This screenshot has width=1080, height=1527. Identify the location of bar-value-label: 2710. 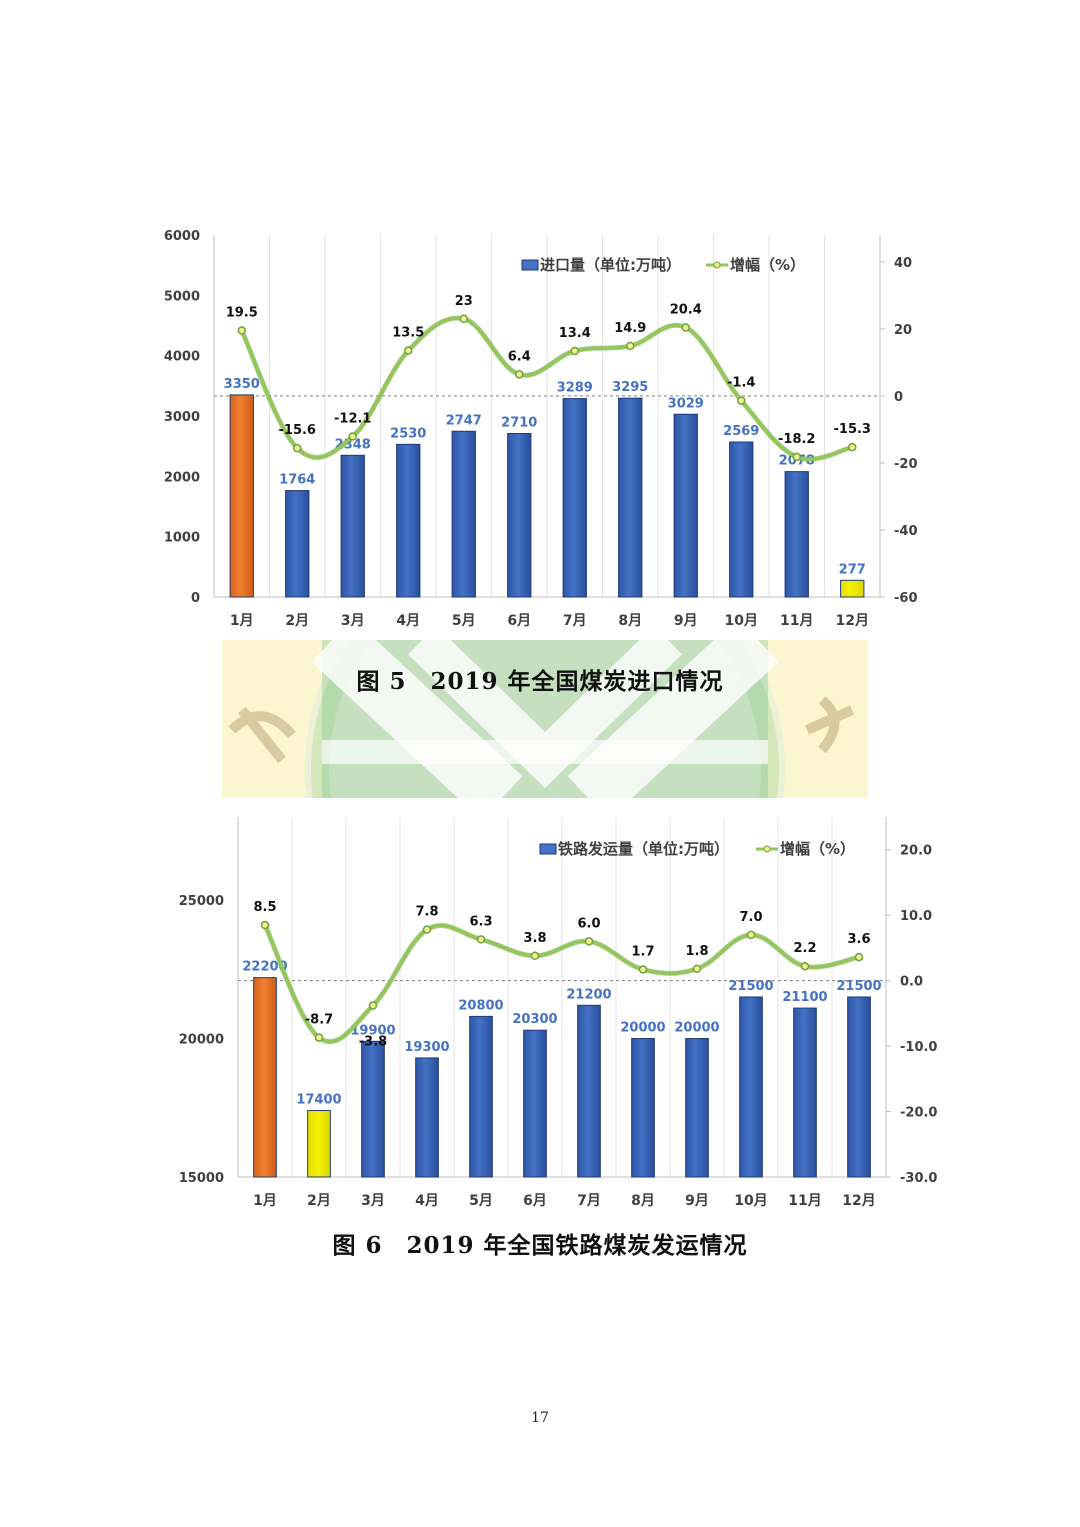
(519, 422).